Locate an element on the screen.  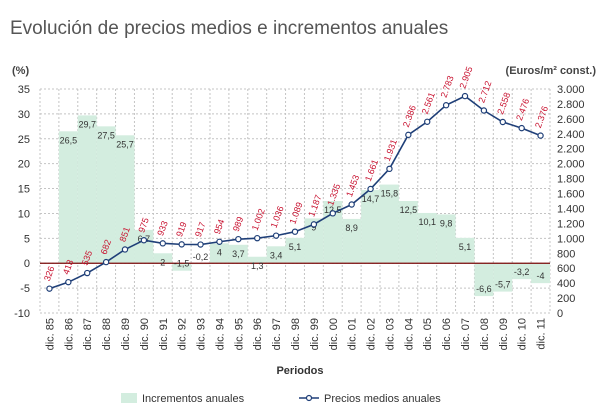
x-tick-label: dic. 91 is located at coordinates (164, 334).